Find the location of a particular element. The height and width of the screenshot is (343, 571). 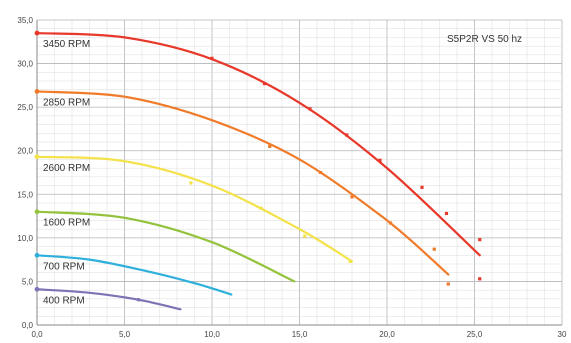

series-label-2600-rpm: 2600 RPM is located at coordinates (66, 168).